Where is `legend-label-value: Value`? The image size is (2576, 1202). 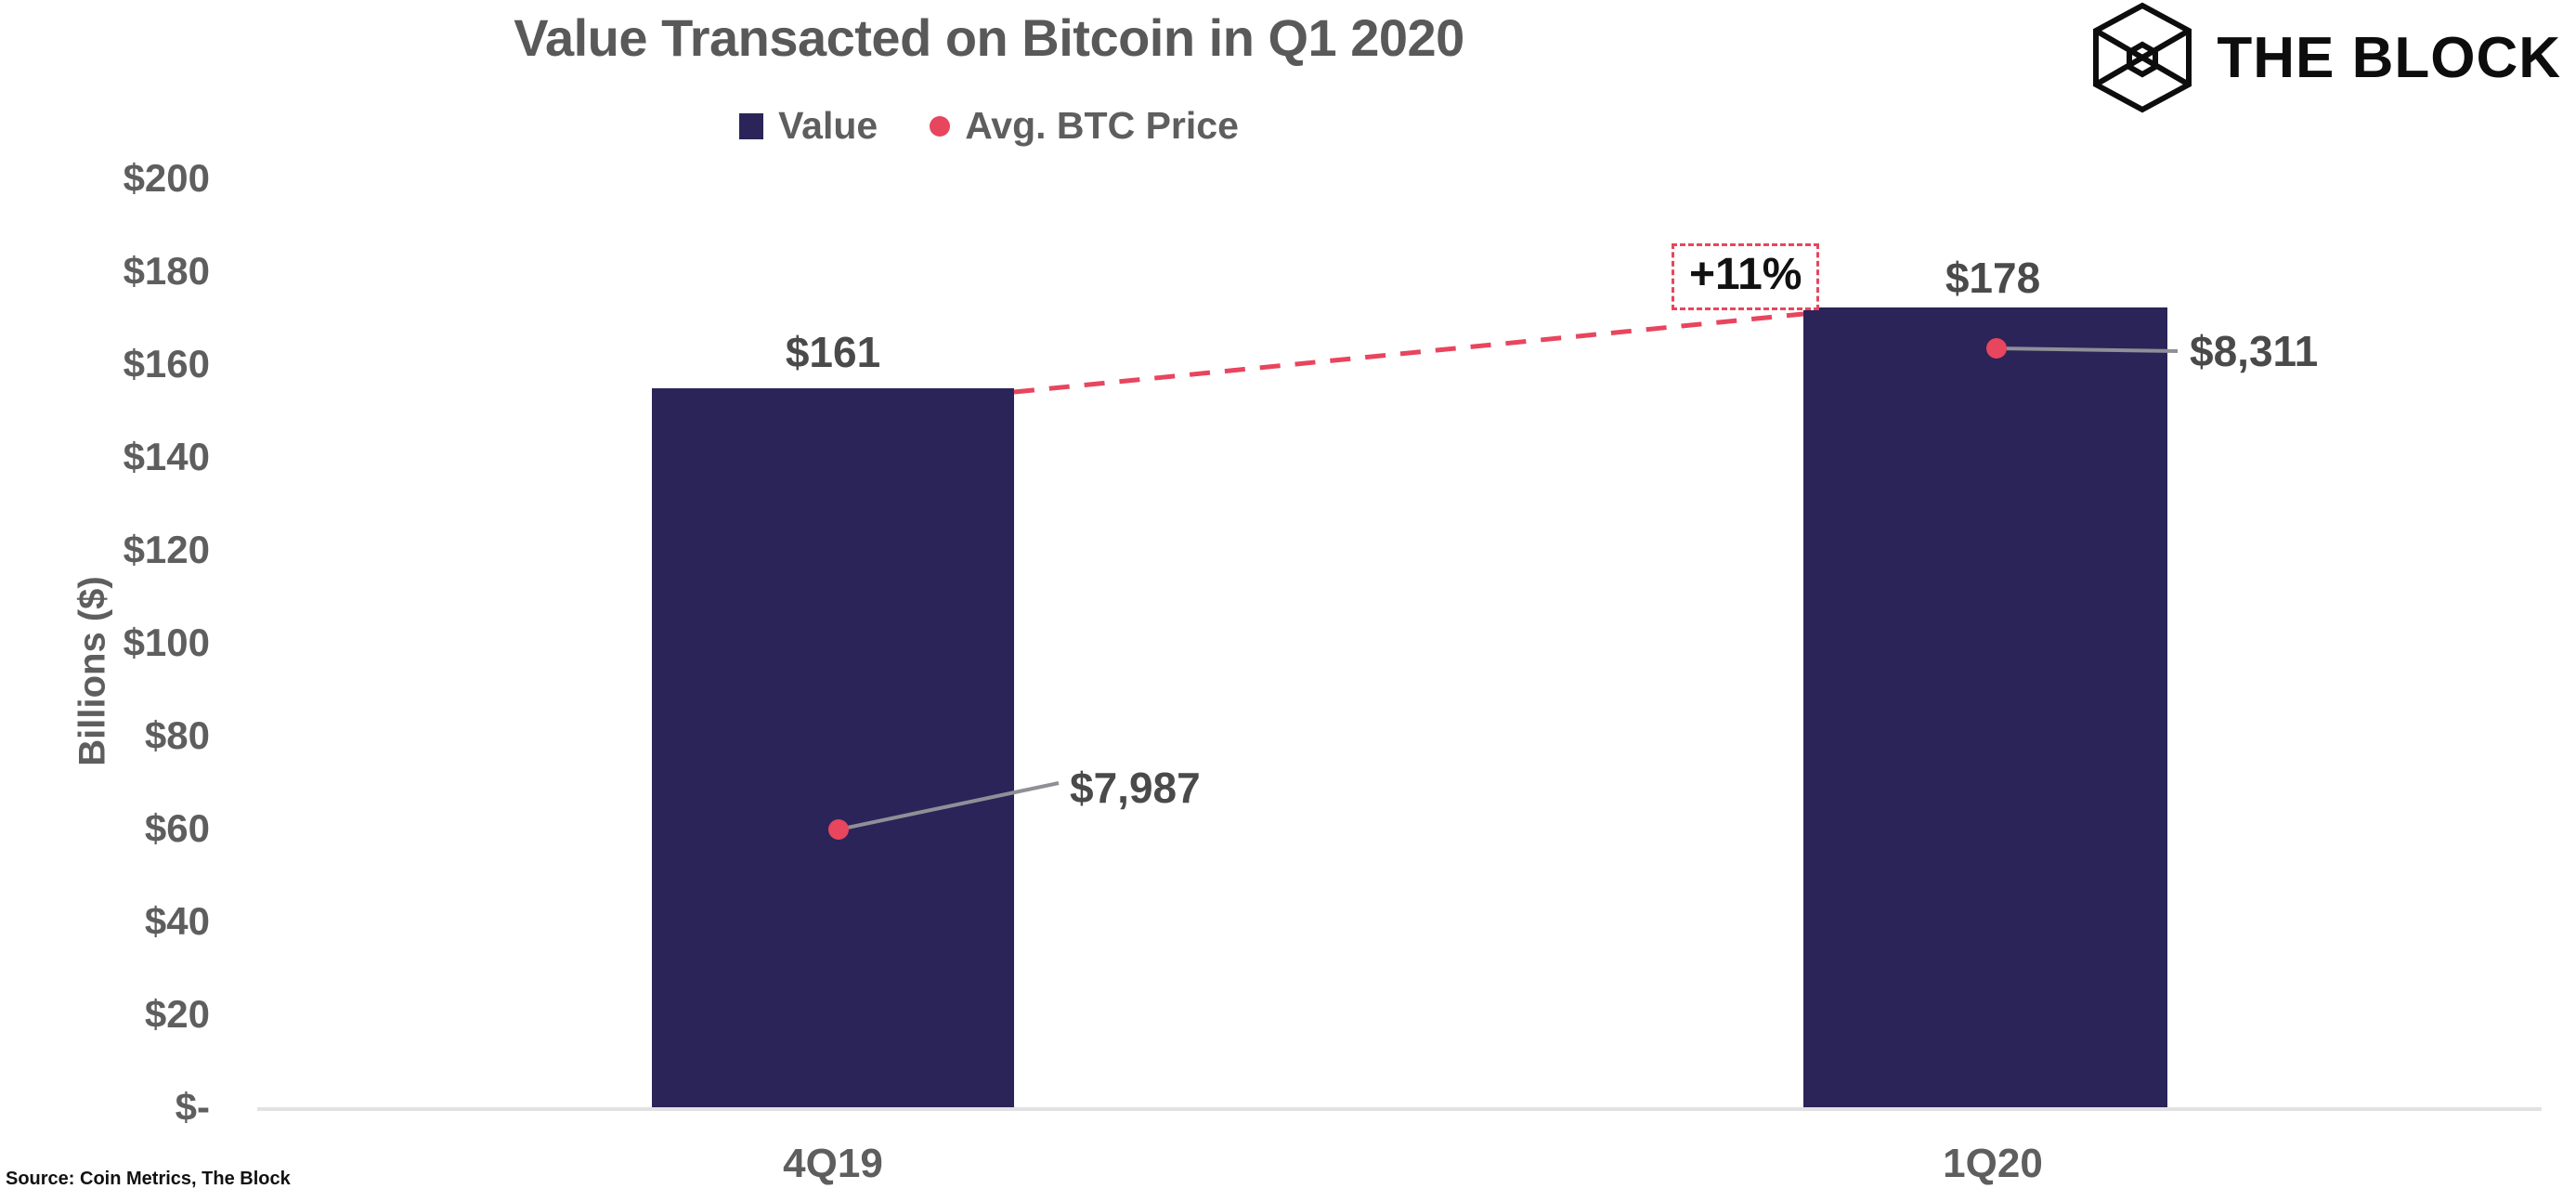 legend-label-value: Value is located at coordinates (828, 125).